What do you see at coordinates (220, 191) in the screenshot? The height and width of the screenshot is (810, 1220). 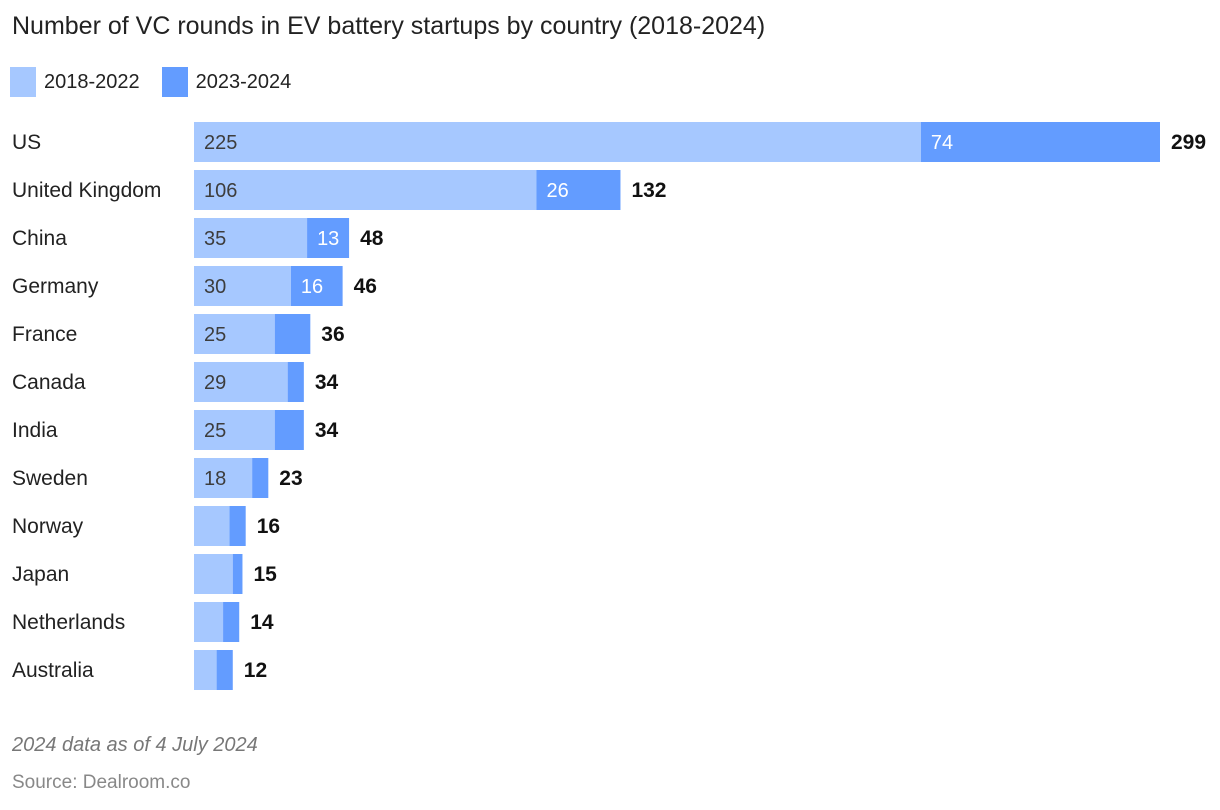 I see `data-label: 106` at bounding box center [220, 191].